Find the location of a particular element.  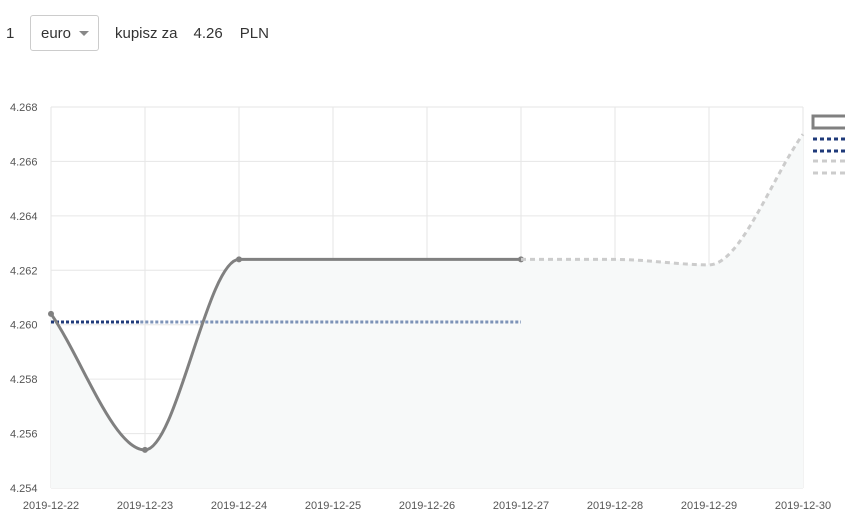

y-tick-label: 4.266 is located at coordinates (24, 162).